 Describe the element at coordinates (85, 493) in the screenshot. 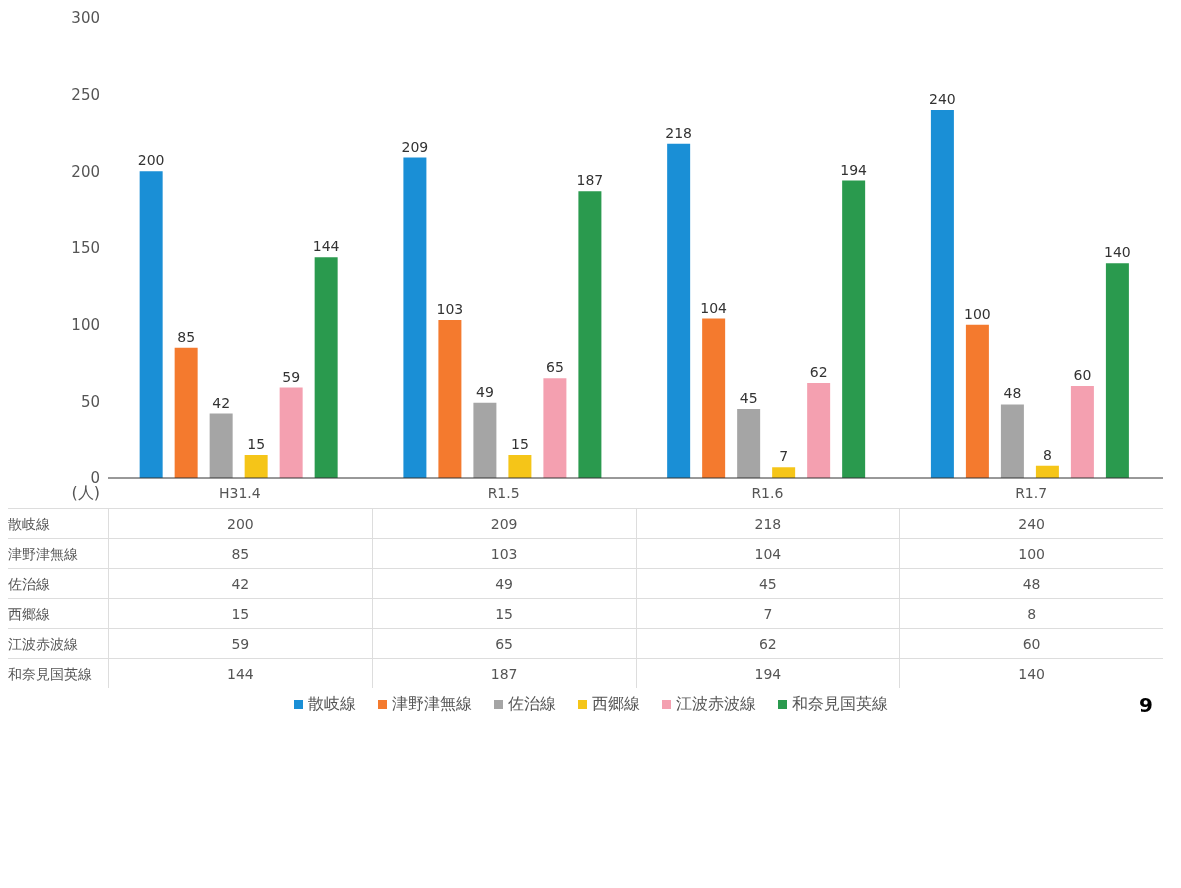

I see `y-axis-title: (人)` at that location.